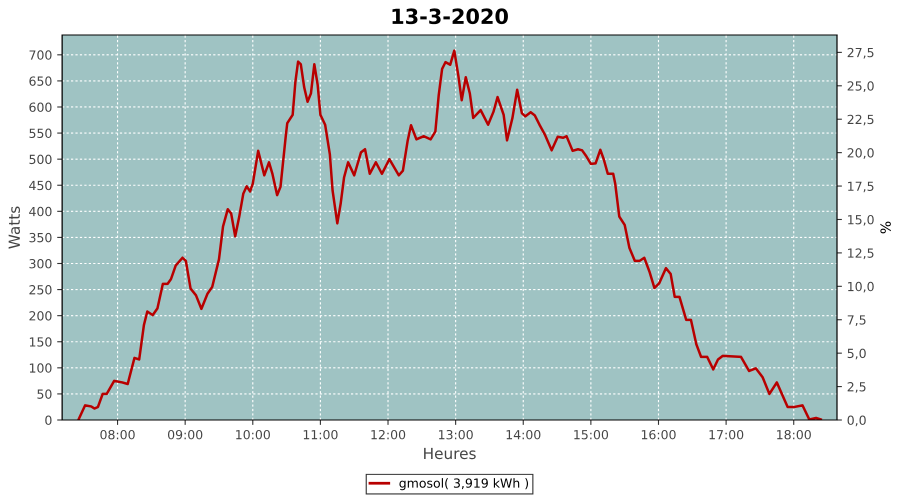 The image size is (900, 500). I want to click on y2-tick-label: 5,0, so click(857, 354).